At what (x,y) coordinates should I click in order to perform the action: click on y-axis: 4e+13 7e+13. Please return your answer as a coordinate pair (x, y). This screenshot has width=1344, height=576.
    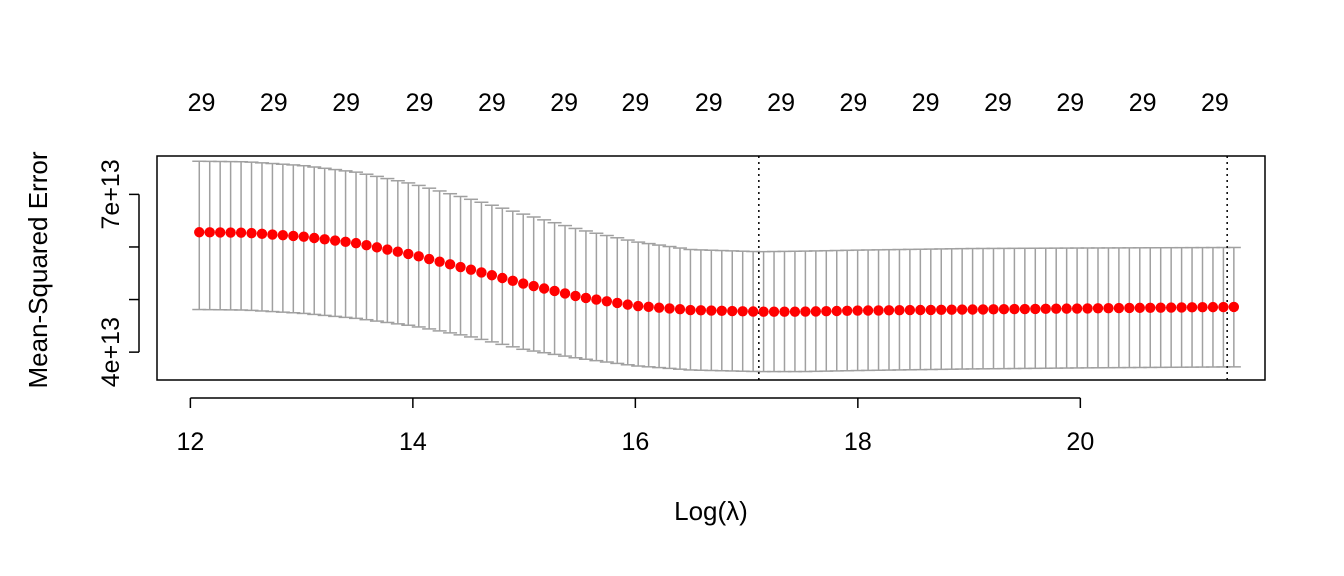
    Looking at the image, I should click on (118, 273).